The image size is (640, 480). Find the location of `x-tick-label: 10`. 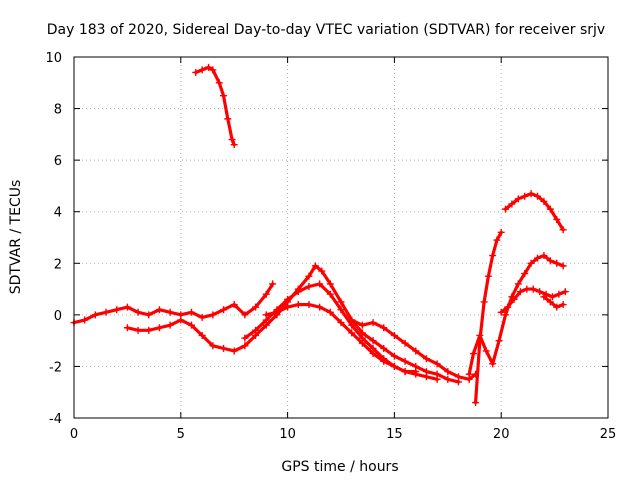

x-tick-label: 10 is located at coordinates (287, 434).